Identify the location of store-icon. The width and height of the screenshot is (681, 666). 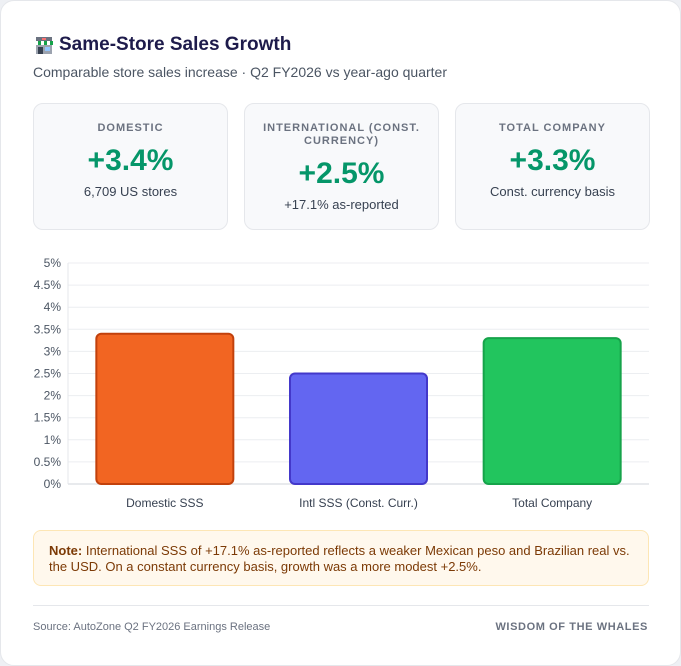
(44, 45).